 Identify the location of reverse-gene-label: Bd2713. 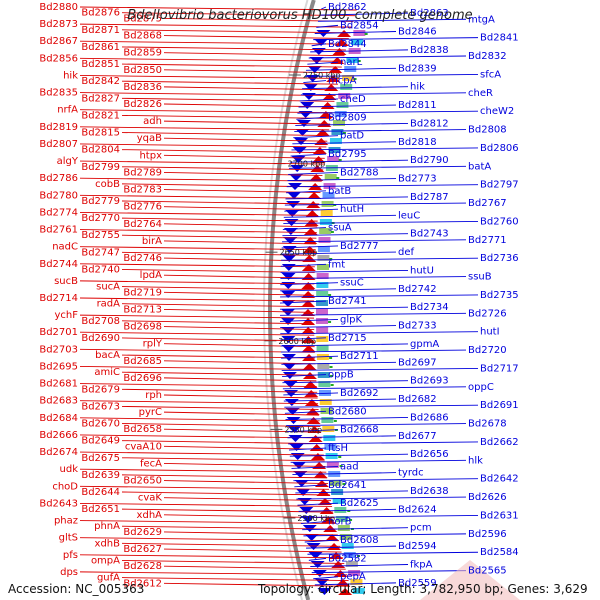
(142, 309).